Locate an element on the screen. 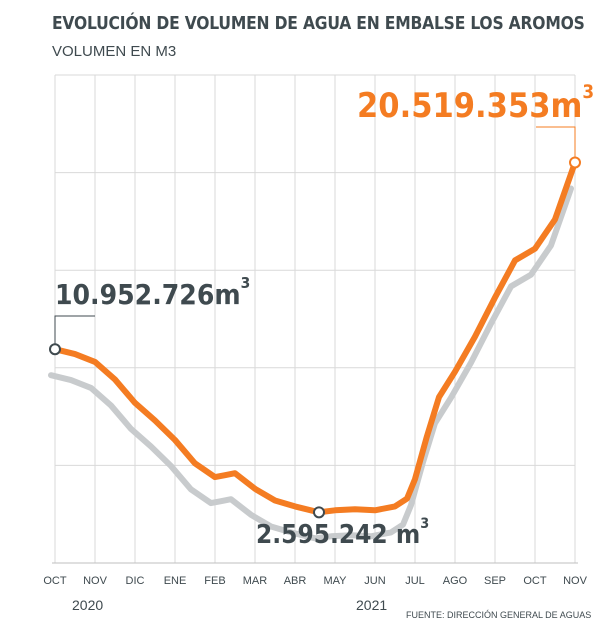 The height and width of the screenshot is (642, 600). year-label-2021: 2021 is located at coordinates (372, 605).